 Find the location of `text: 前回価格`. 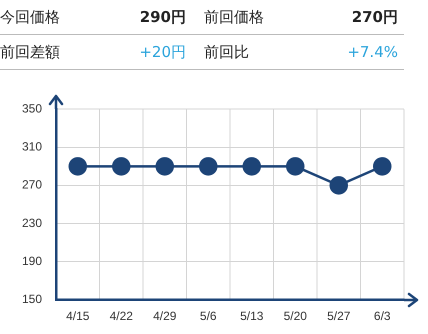

text: 前回価格 is located at coordinates (247, 17).